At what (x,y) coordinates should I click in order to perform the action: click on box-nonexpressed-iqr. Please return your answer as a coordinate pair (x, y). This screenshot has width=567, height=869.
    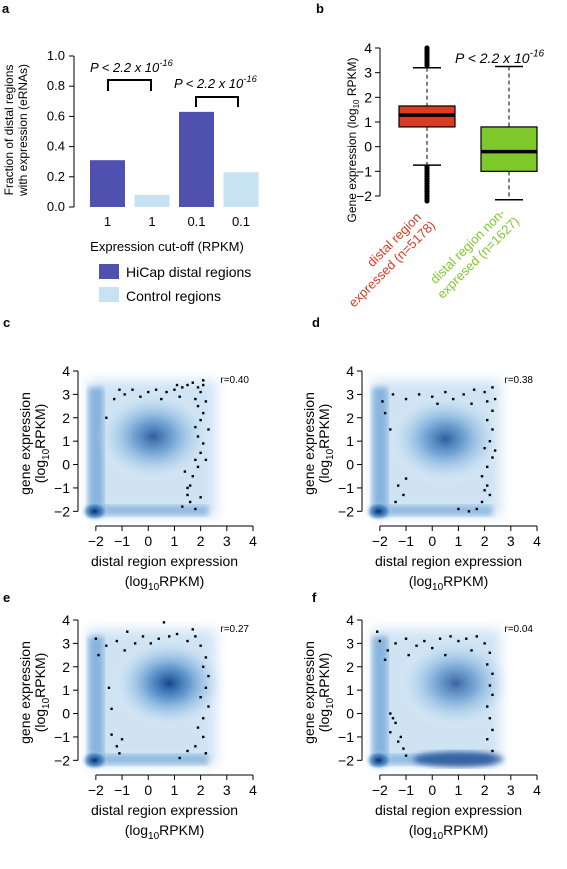
    Looking at the image, I should click on (509, 149).